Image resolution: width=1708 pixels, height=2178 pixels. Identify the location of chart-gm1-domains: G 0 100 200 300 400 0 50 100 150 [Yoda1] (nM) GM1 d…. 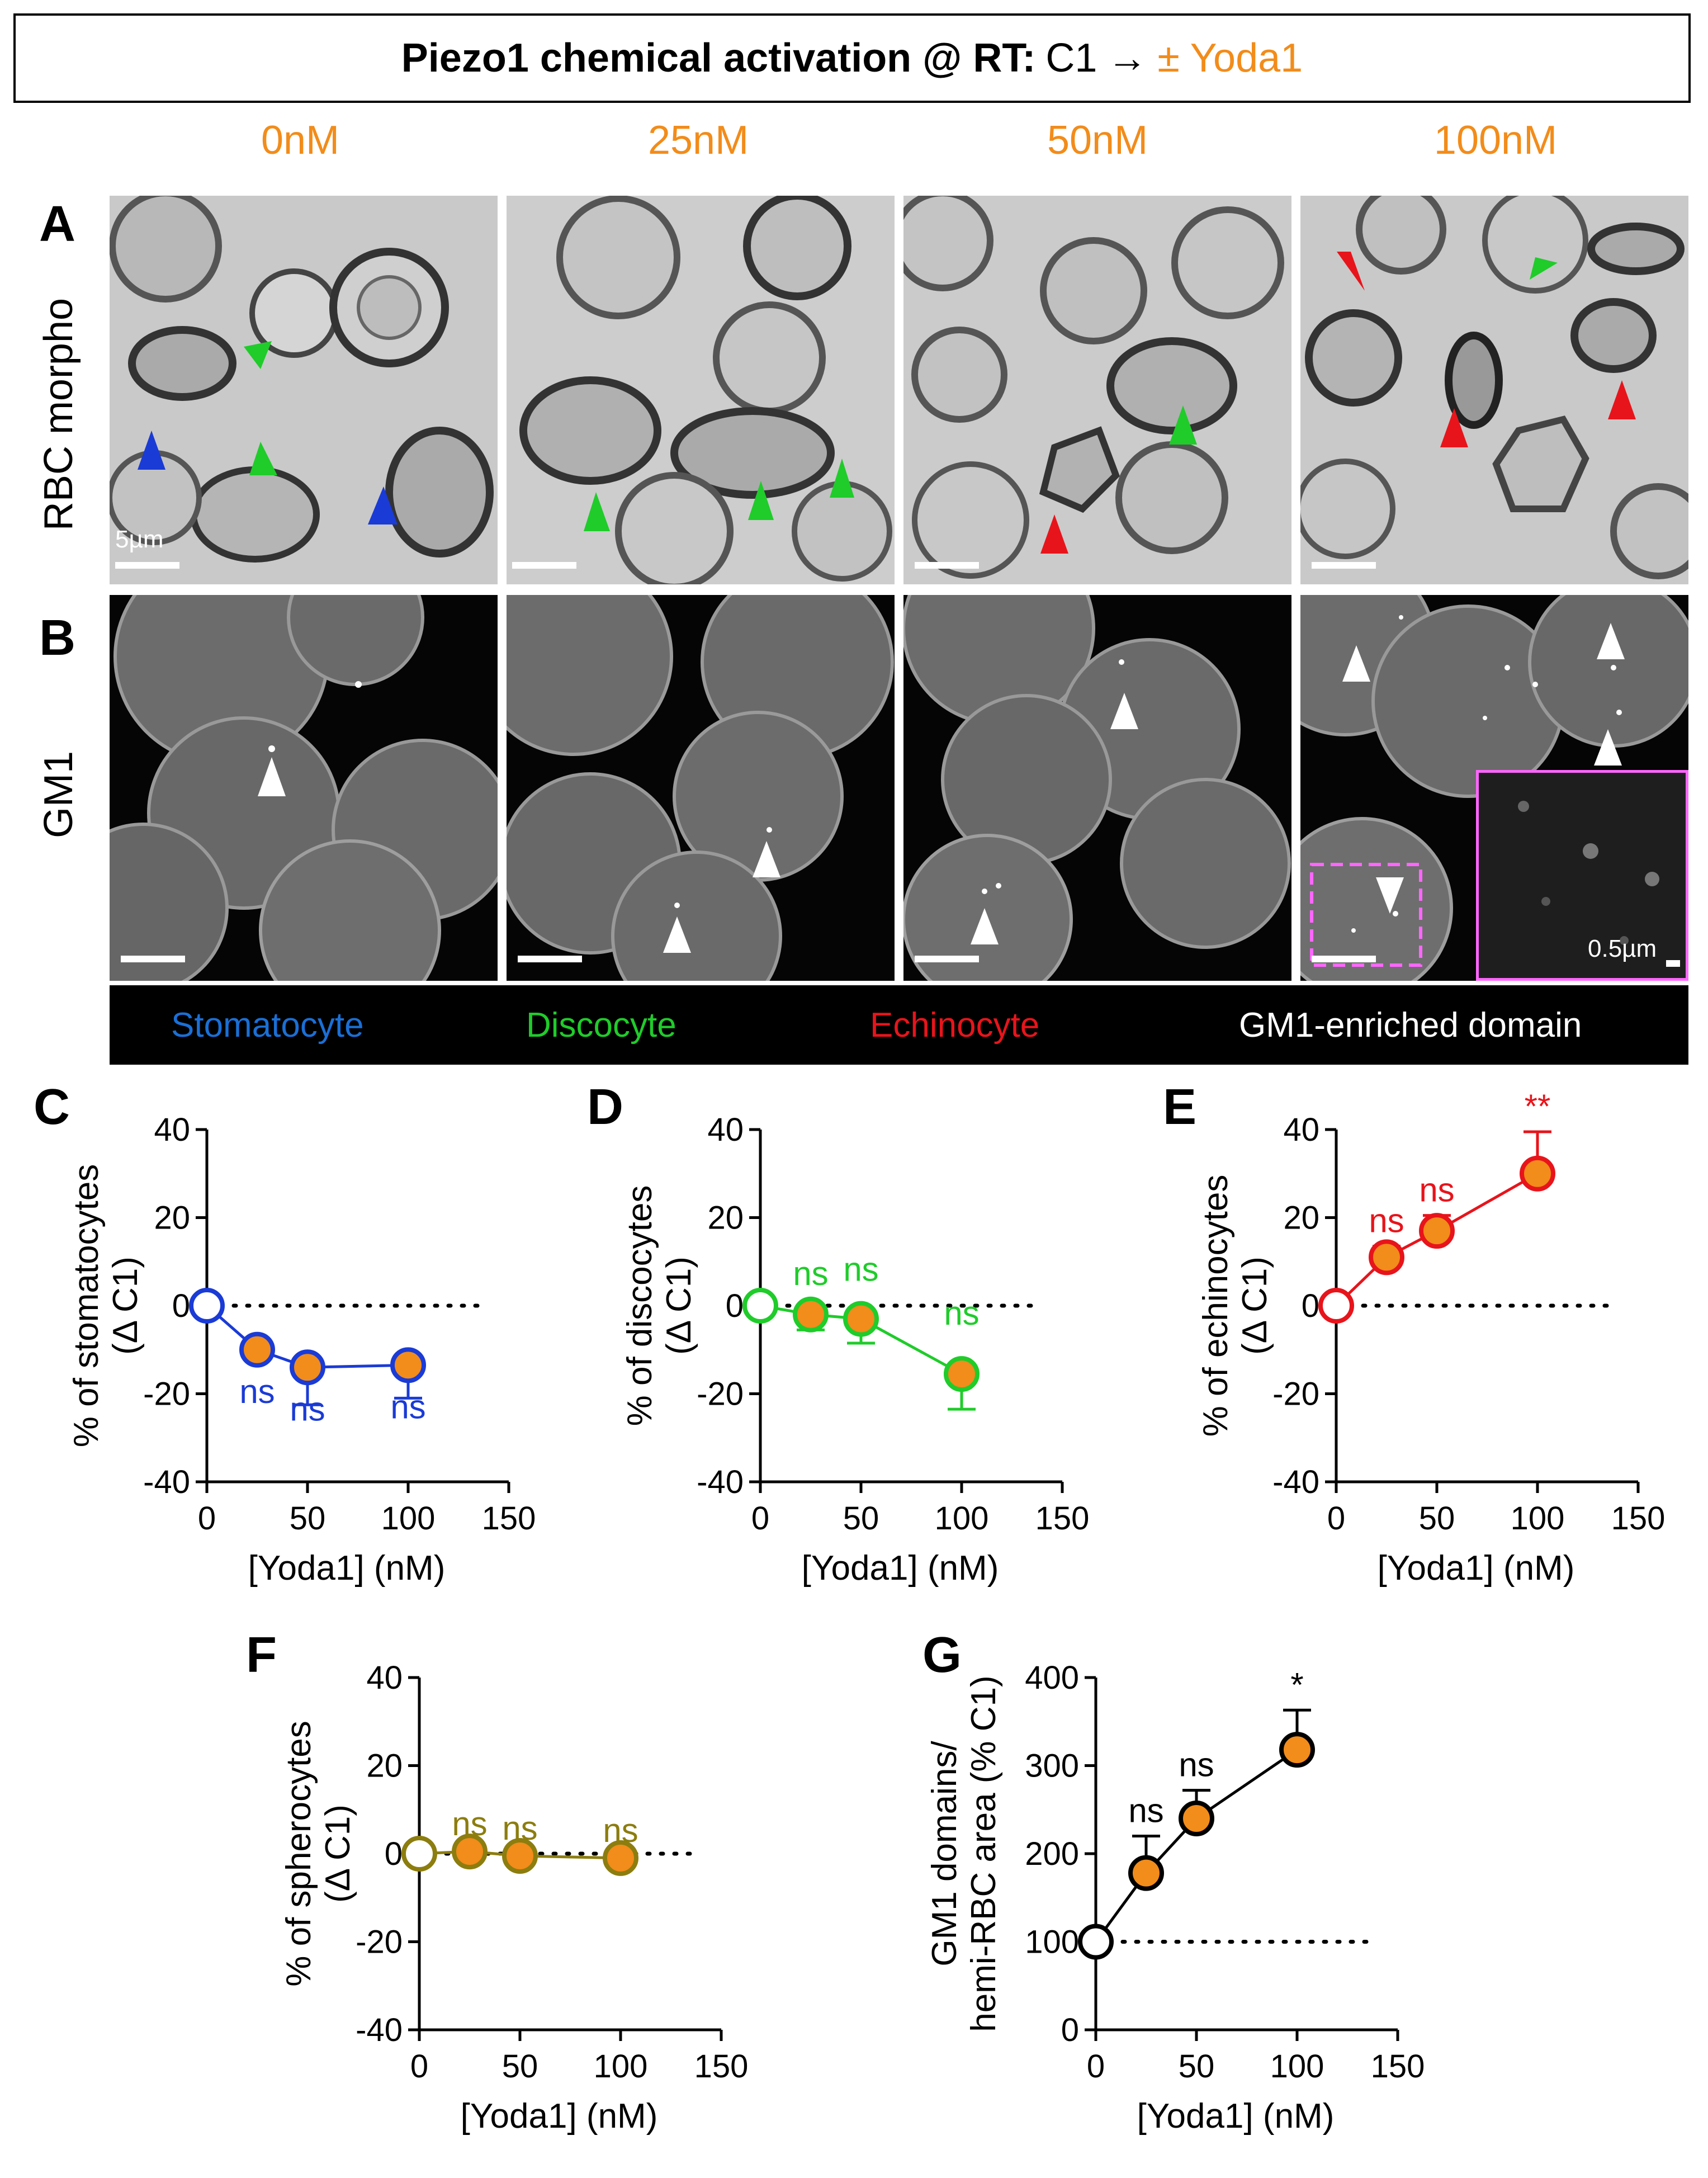
(1173, 1882).